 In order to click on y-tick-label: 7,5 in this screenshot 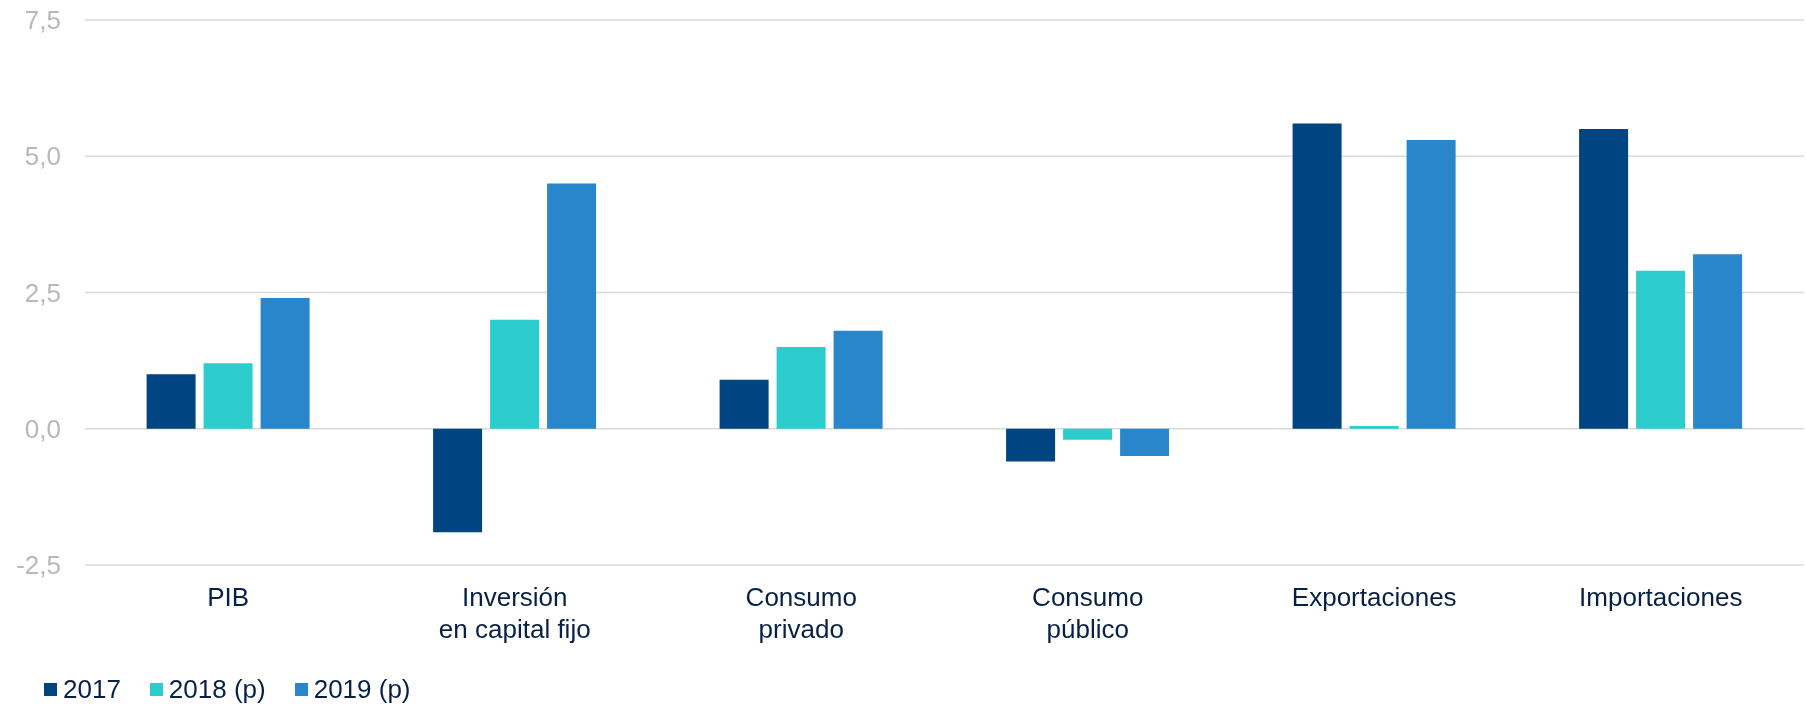, I will do `click(42, 20)`.